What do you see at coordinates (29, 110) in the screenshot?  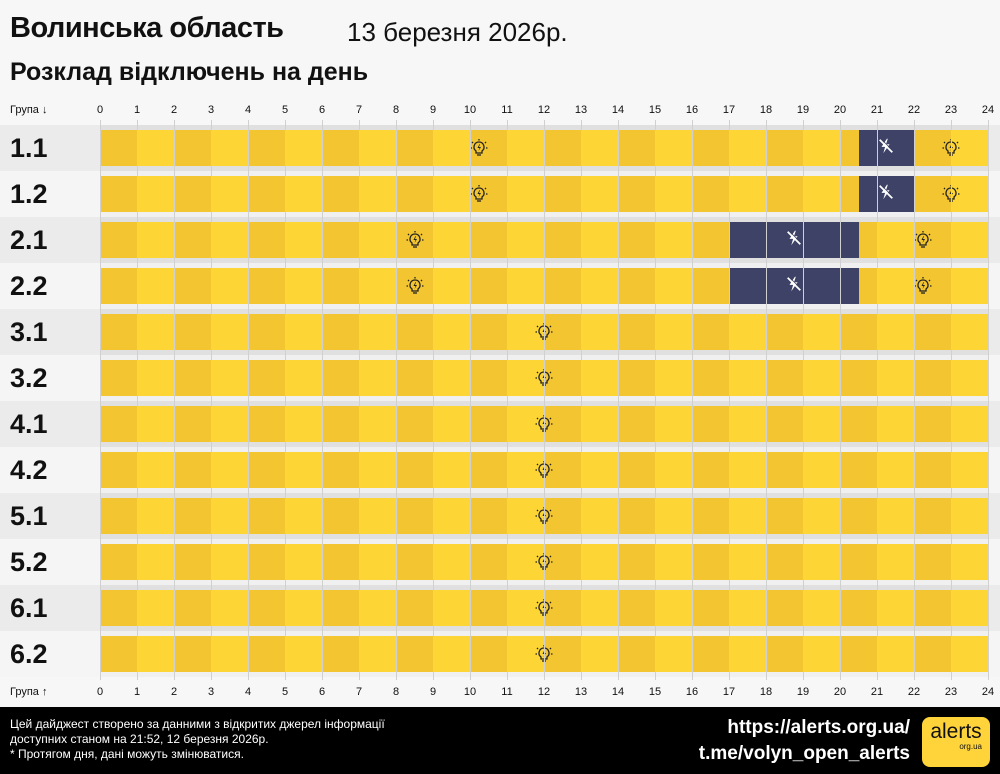 I see `group-sort-label: Група ↓` at bounding box center [29, 110].